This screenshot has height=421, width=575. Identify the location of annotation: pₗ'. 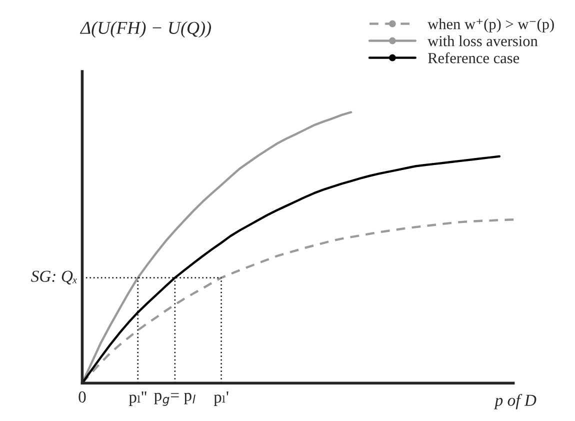
(221, 399).